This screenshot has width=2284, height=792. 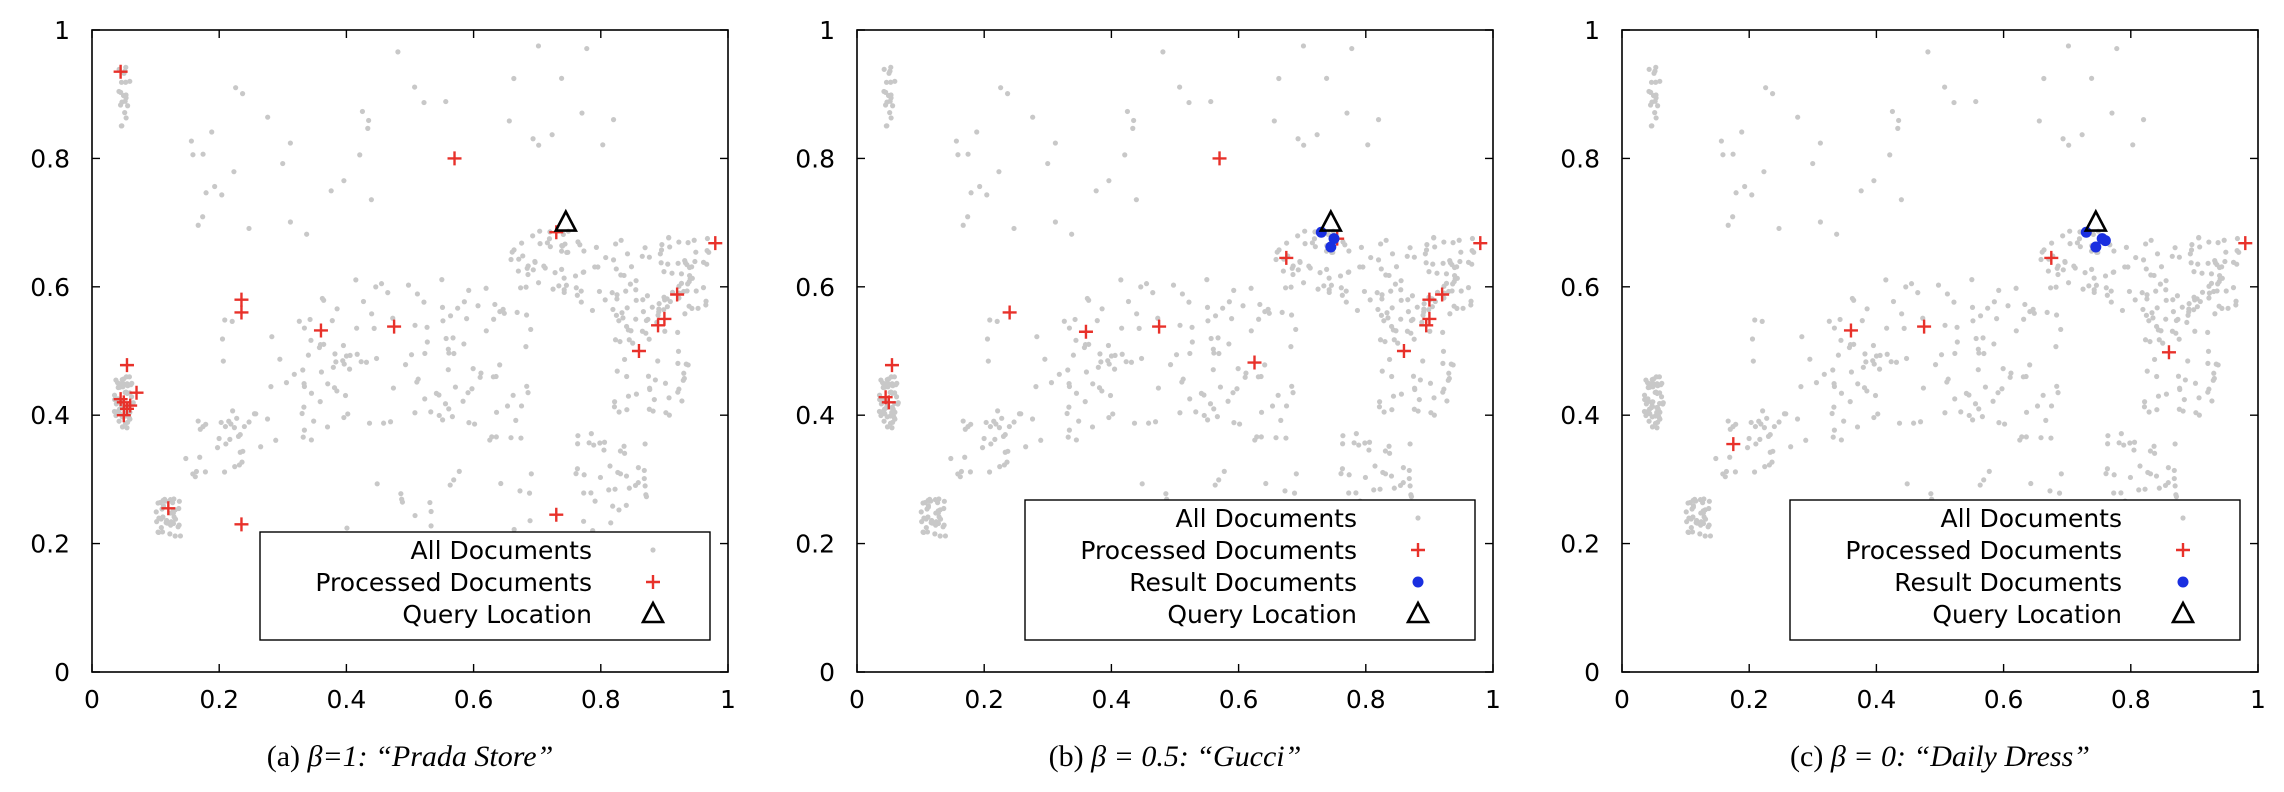 What do you see at coordinates (2183, 518) in the screenshot?
I see `legend-all-documents-marker` at bounding box center [2183, 518].